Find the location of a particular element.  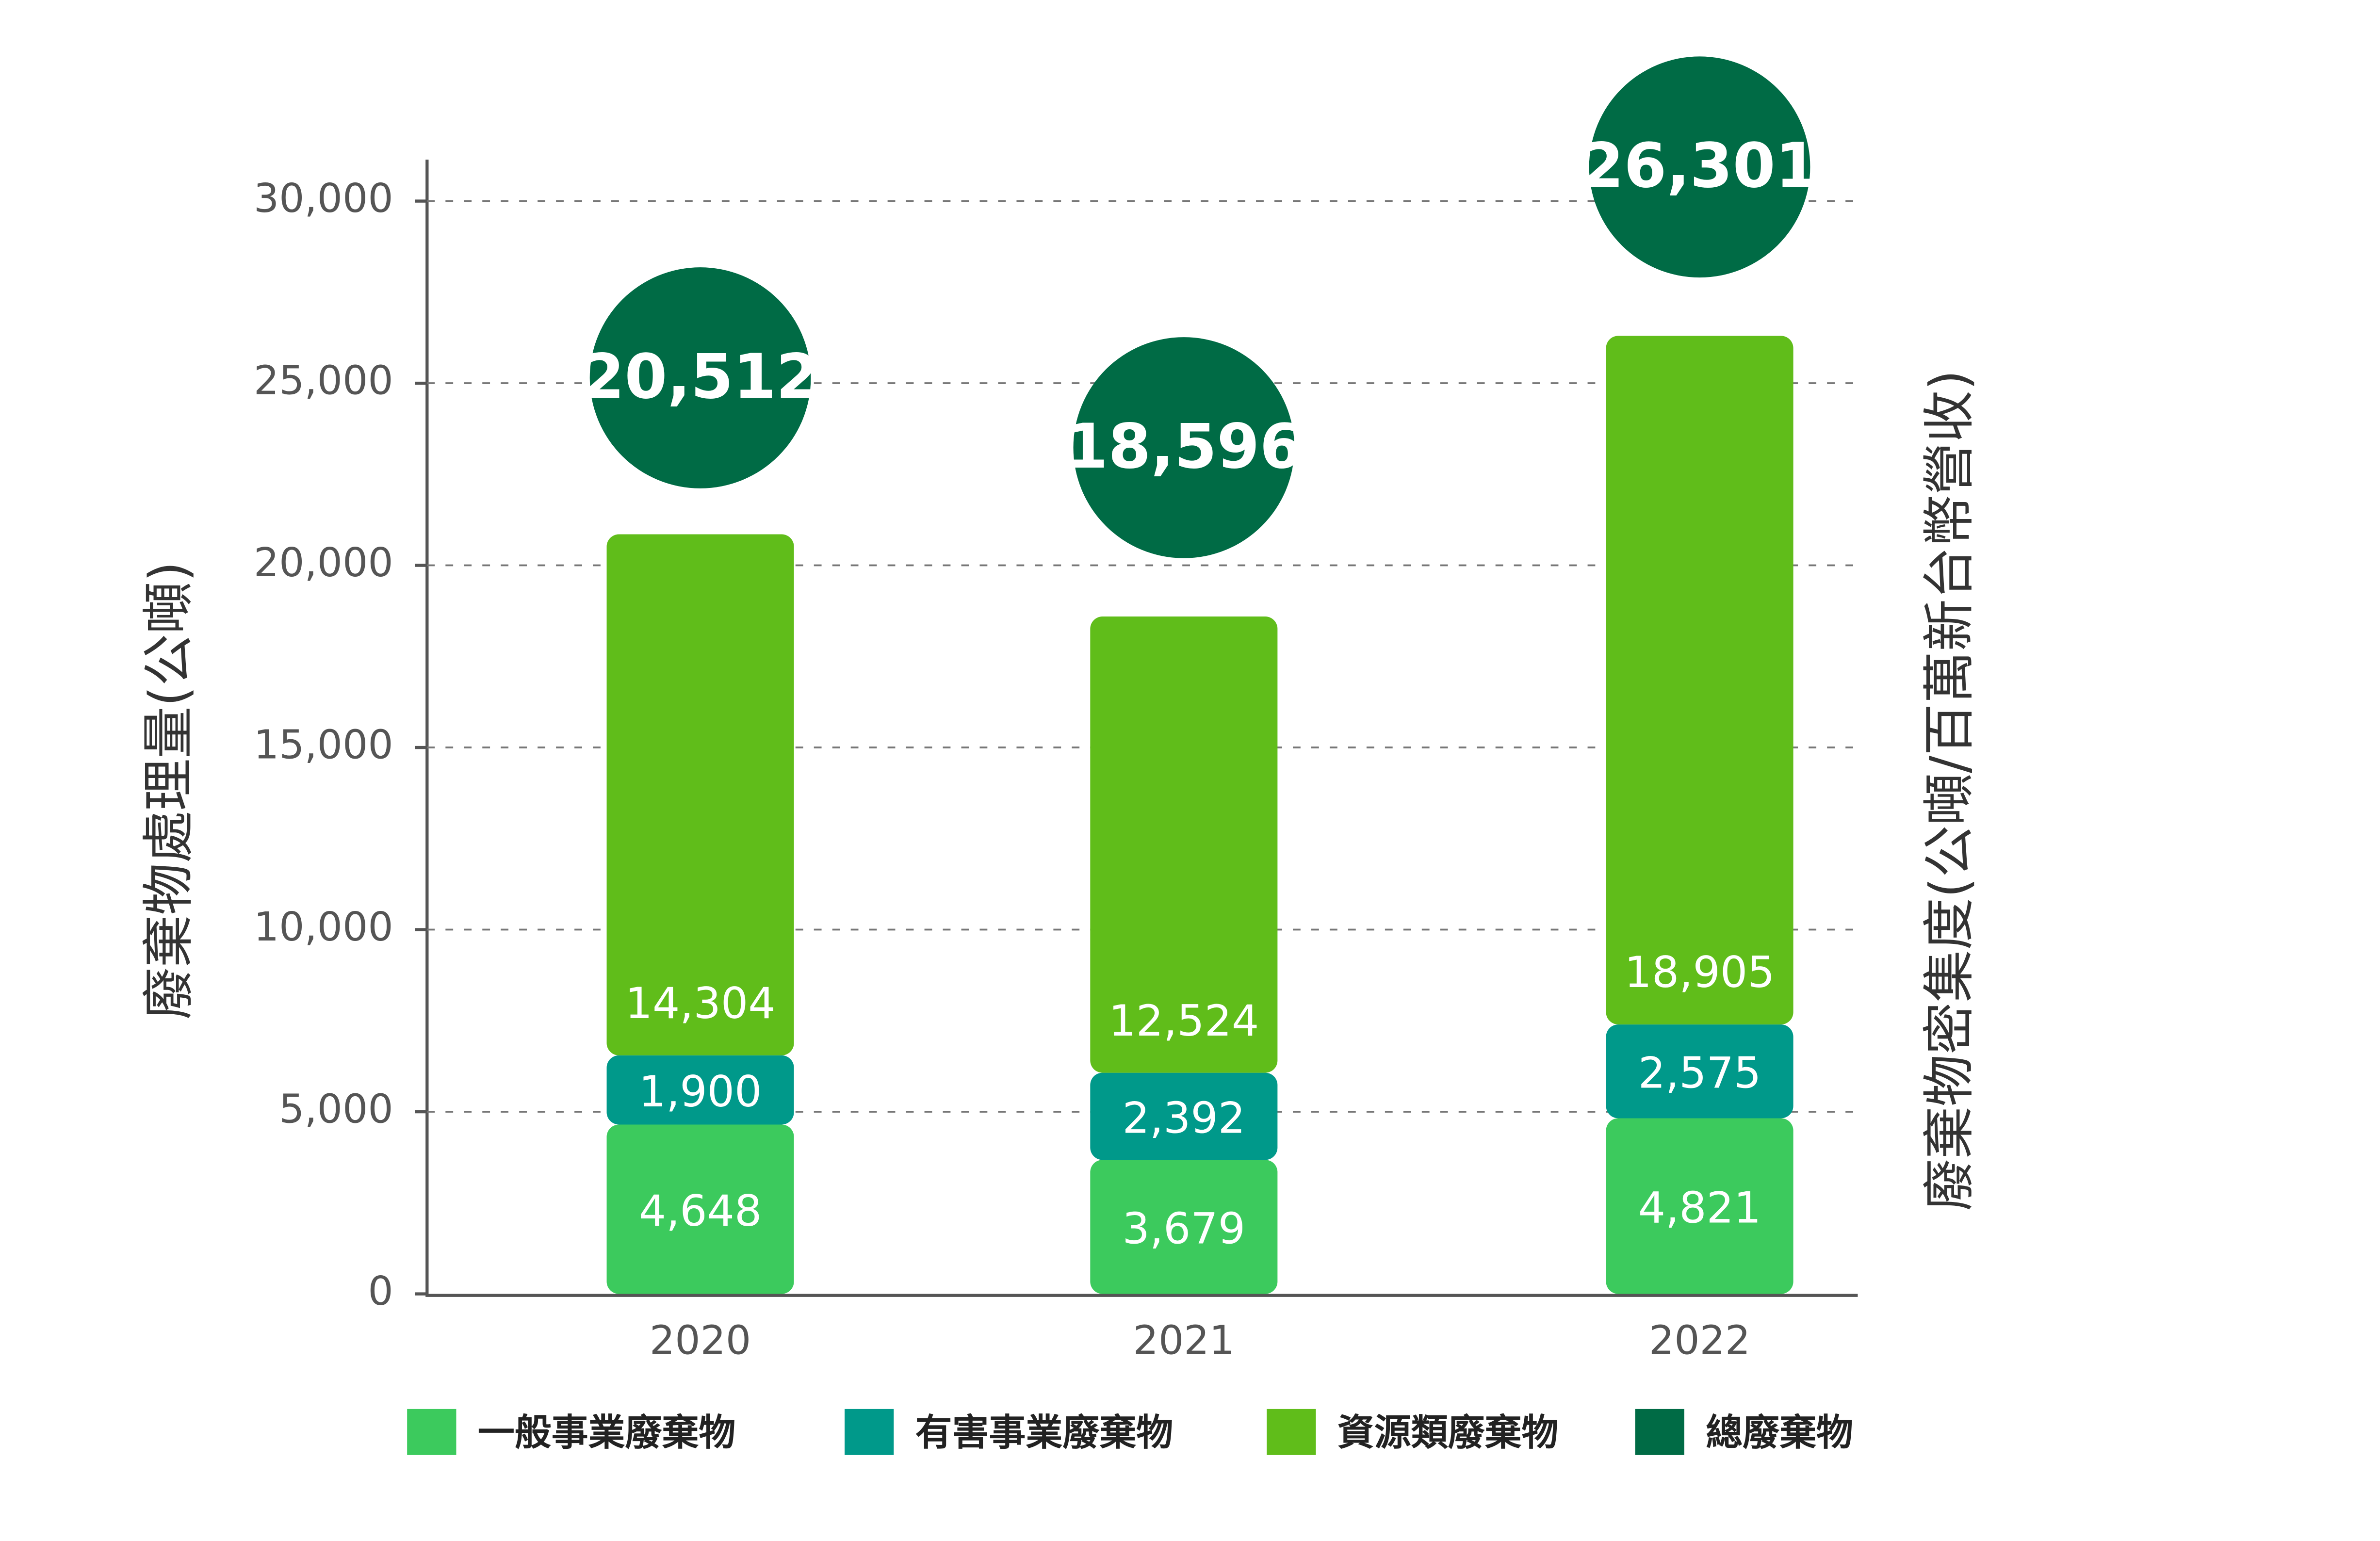

legend-label: 一般事業廢棄物 is located at coordinates (607, 1433).